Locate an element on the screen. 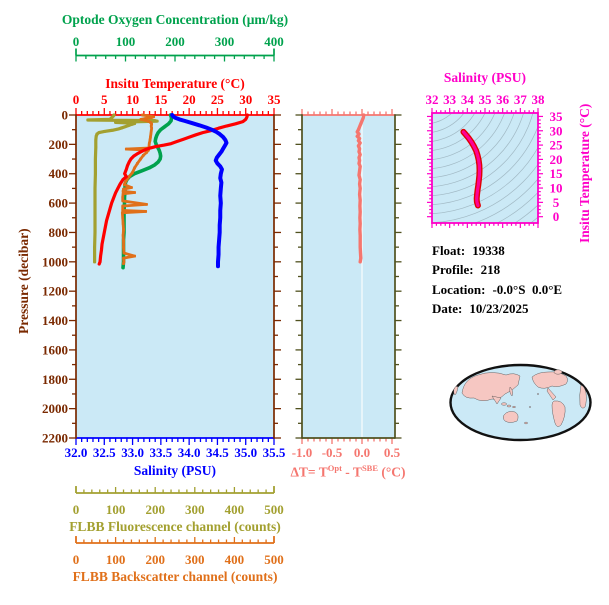 This screenshot has height=605, width=609. date-row: Date: 10/23/2025 is located at coordinates (497, 308).